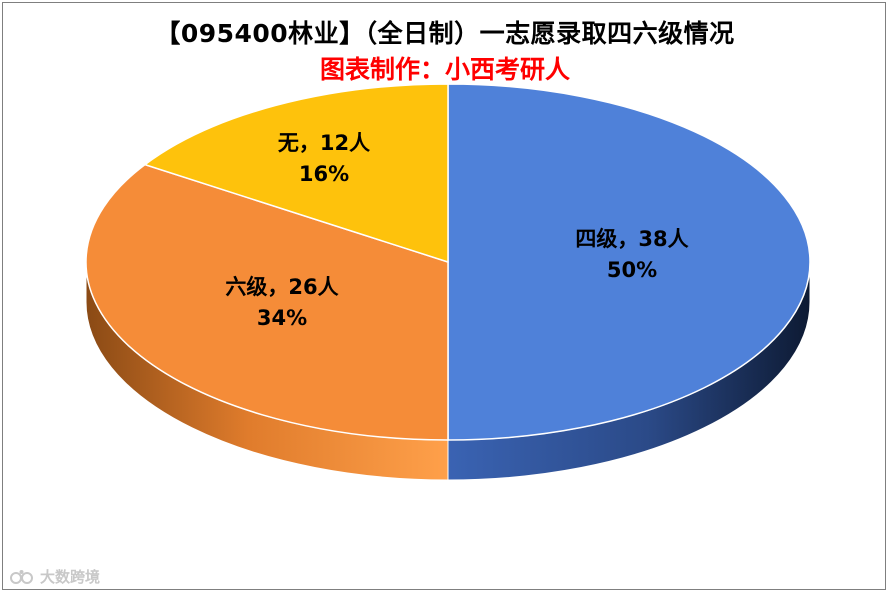 The height and width of the screenshot is (594, 890). What do you see at coordinates (70, 577) in the screenshot?
I see `watermark-text: 大数跨境` at bounding box center [70, 577].